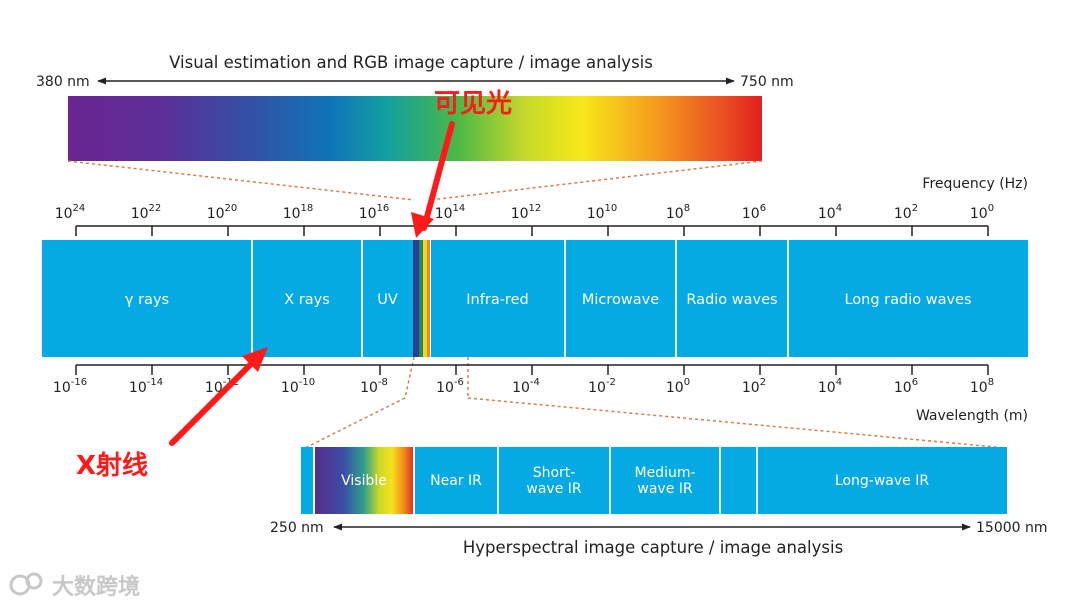 The image size is (1080, 606). I want to click on visible-light-annotation: 可见光, so click(473, 104).